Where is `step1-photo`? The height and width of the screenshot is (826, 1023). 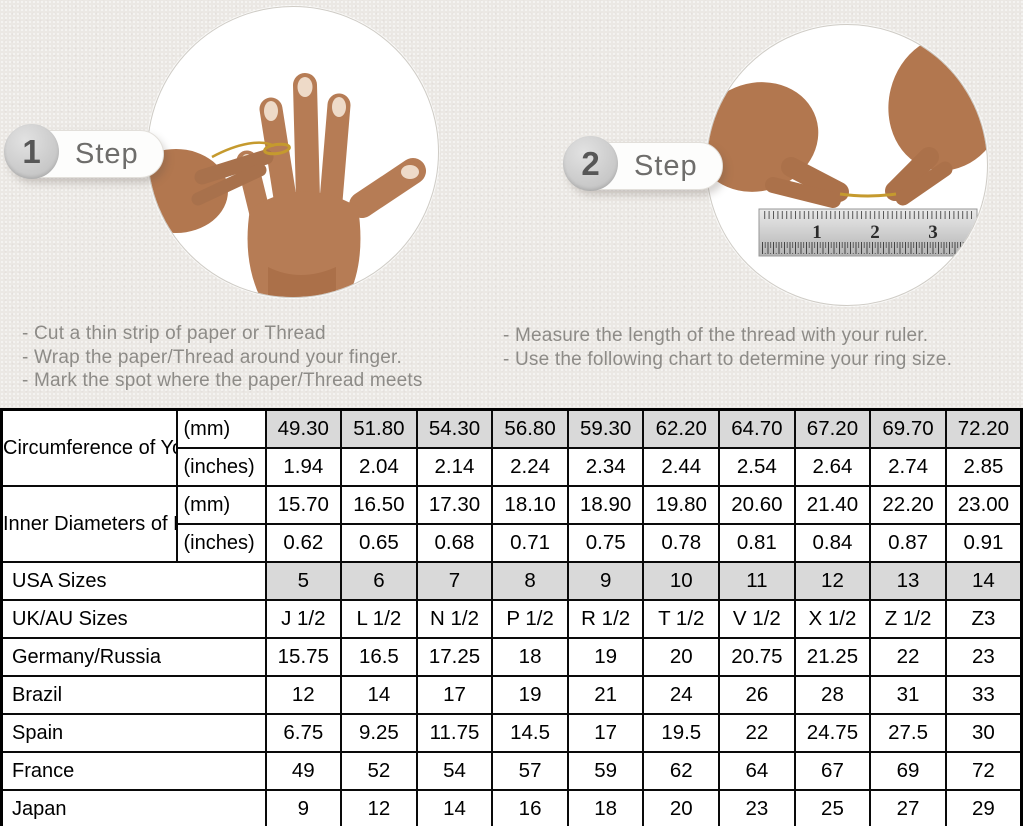 step1-photo is located at coordinates (293, 152).